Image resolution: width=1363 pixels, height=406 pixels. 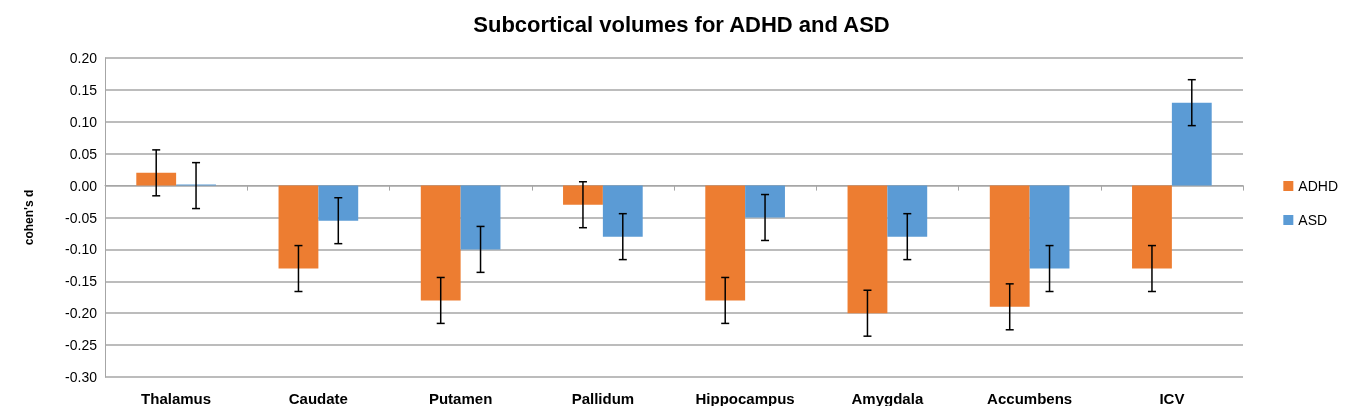 What do you see at coordinates (29, 217) in the screenshot?
I see `y-axis-title: cohen's d` at bounding box center [29, 217].